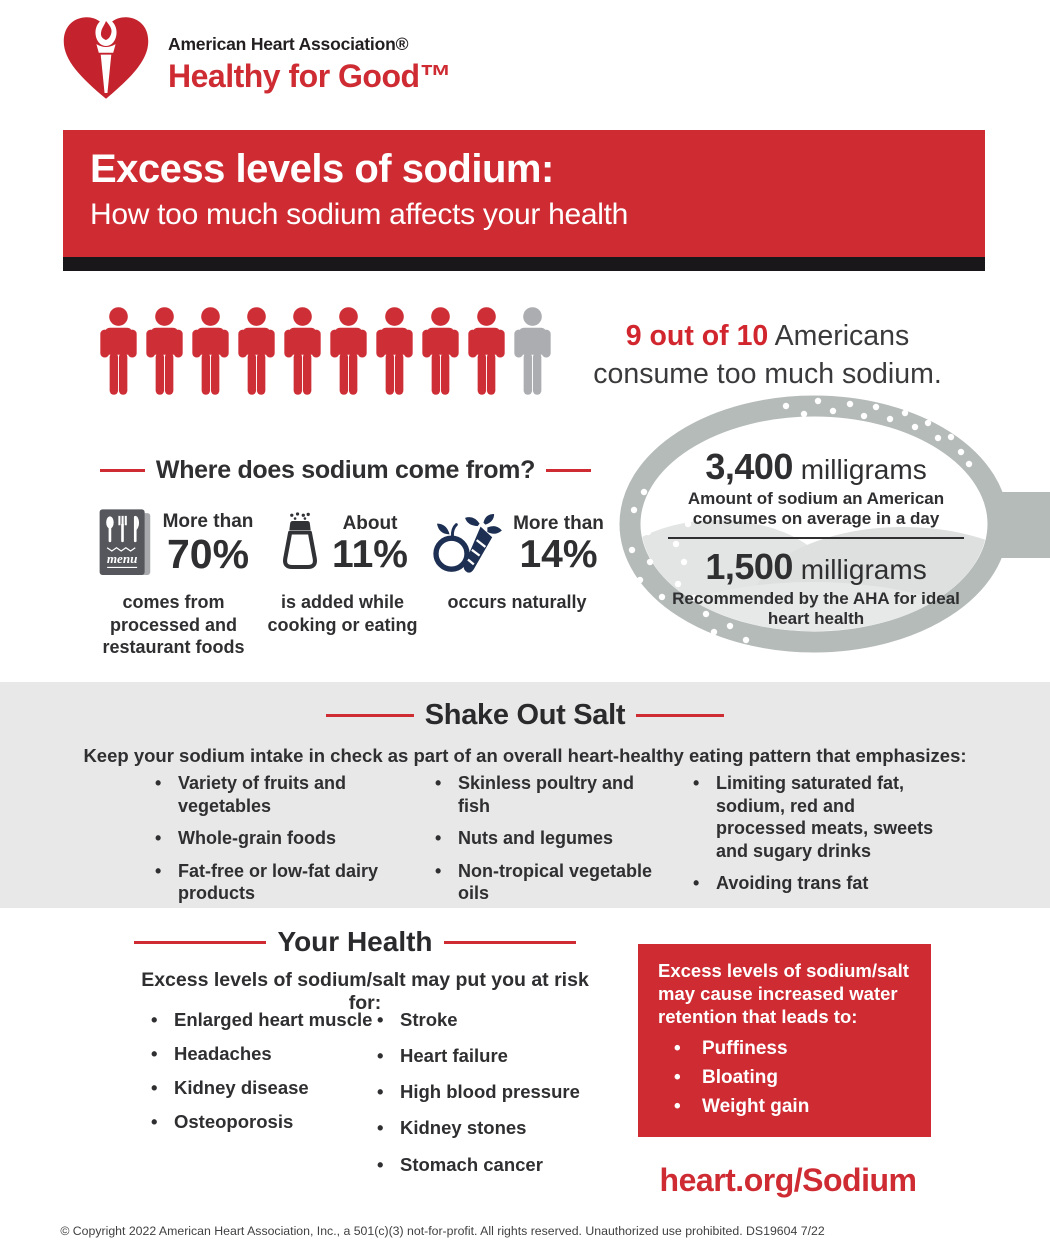 The width and height of the screenshot is (1050, 1257). What do you see at coordinates (767, 373) in the screenshot?
I see `people-stat-line2: consume too much sodium.` at bounding box center [767, 373].